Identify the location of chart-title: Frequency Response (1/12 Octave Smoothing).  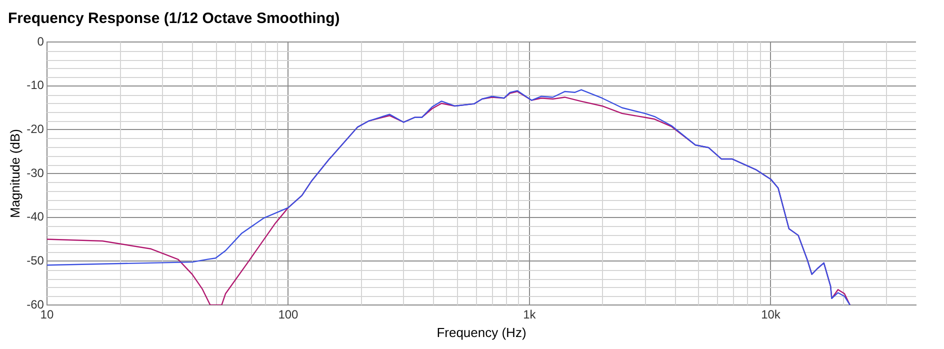
(174, 19).